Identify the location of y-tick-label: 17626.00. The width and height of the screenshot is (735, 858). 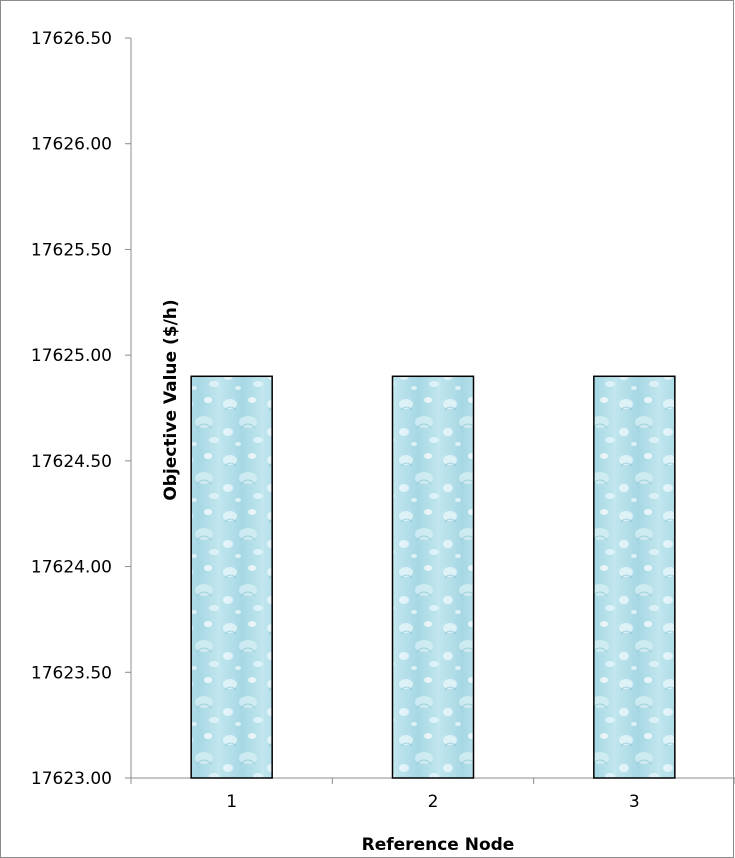
(71, 145).